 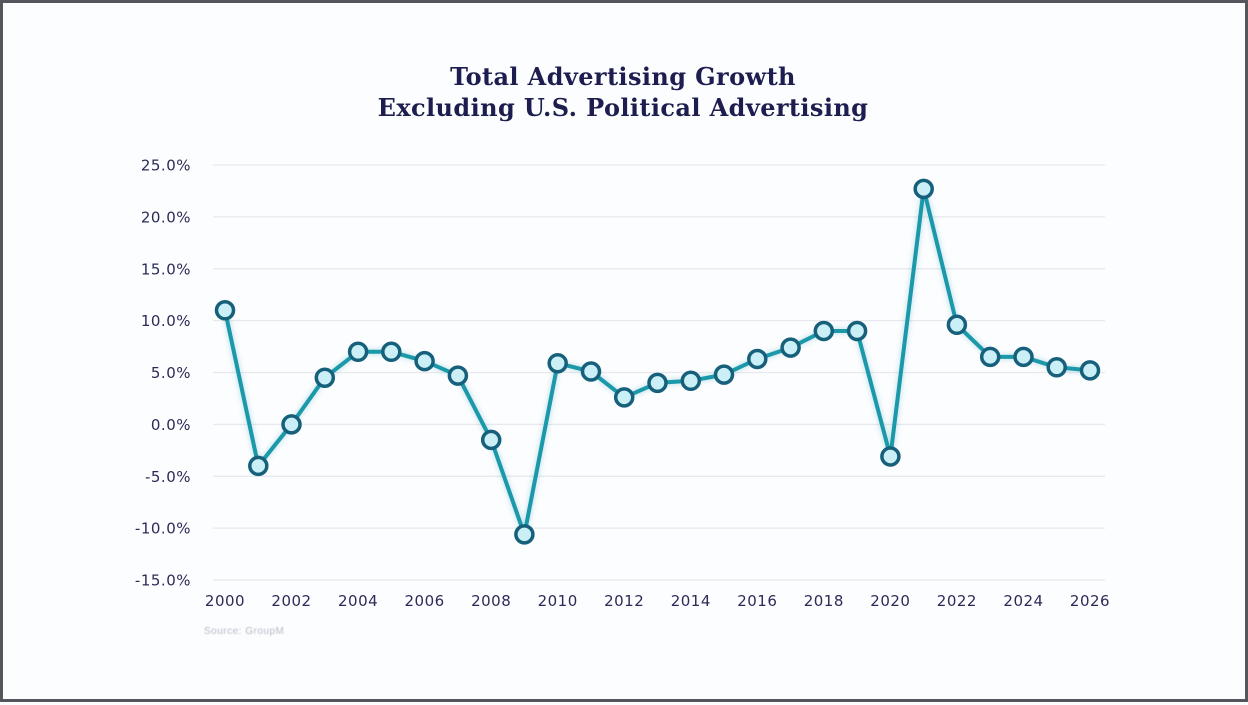 I want to click on chart-title-line2: Excluding U.S. Political Advertising, so click(x=623, y=107).